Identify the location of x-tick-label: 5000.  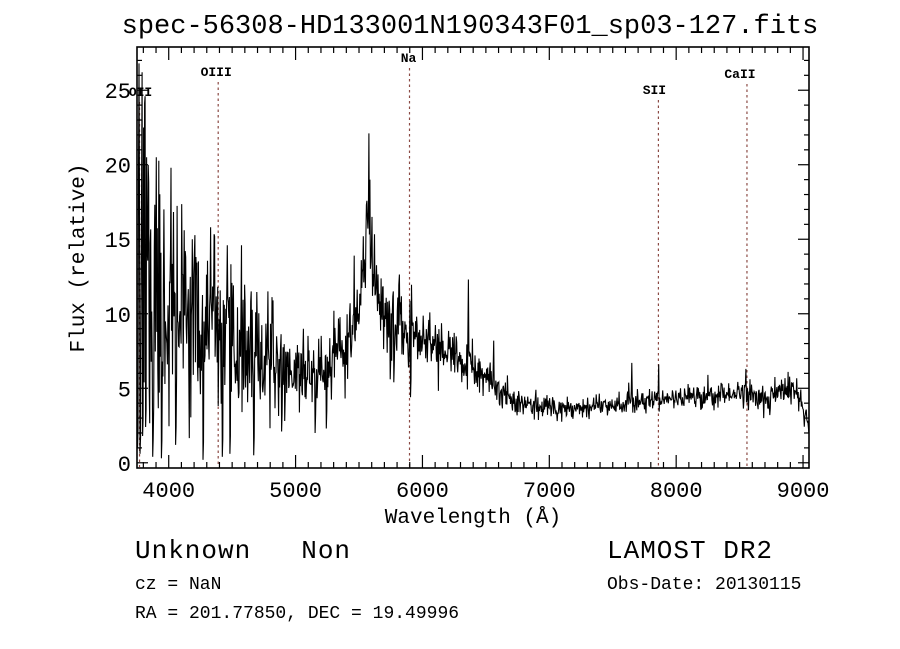
(295, 491).